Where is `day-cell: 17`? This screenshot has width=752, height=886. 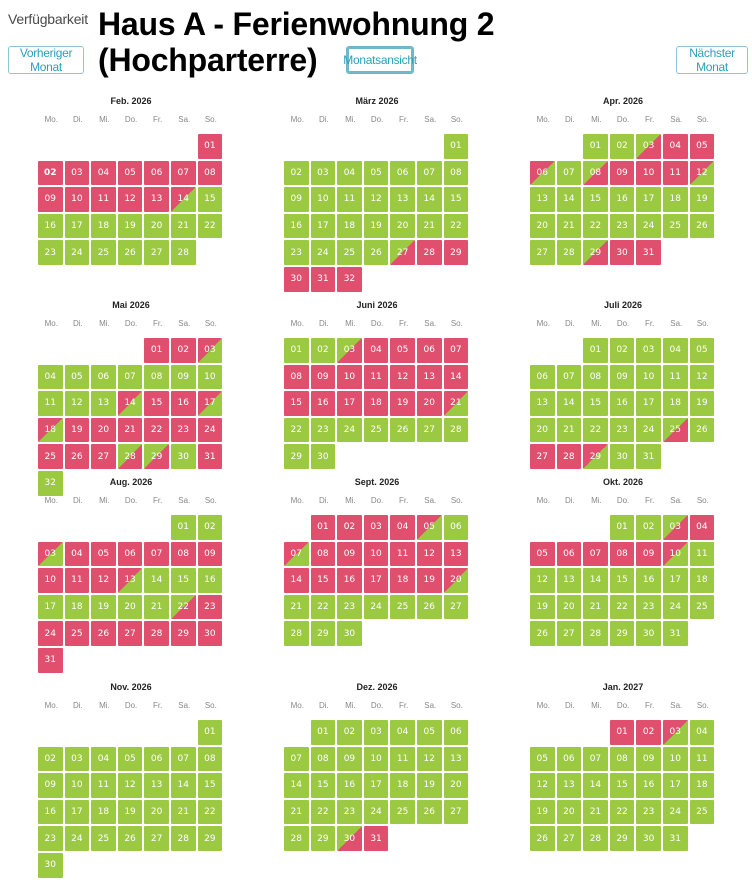 day-cell: 17 is located at coordinates (323, 226).